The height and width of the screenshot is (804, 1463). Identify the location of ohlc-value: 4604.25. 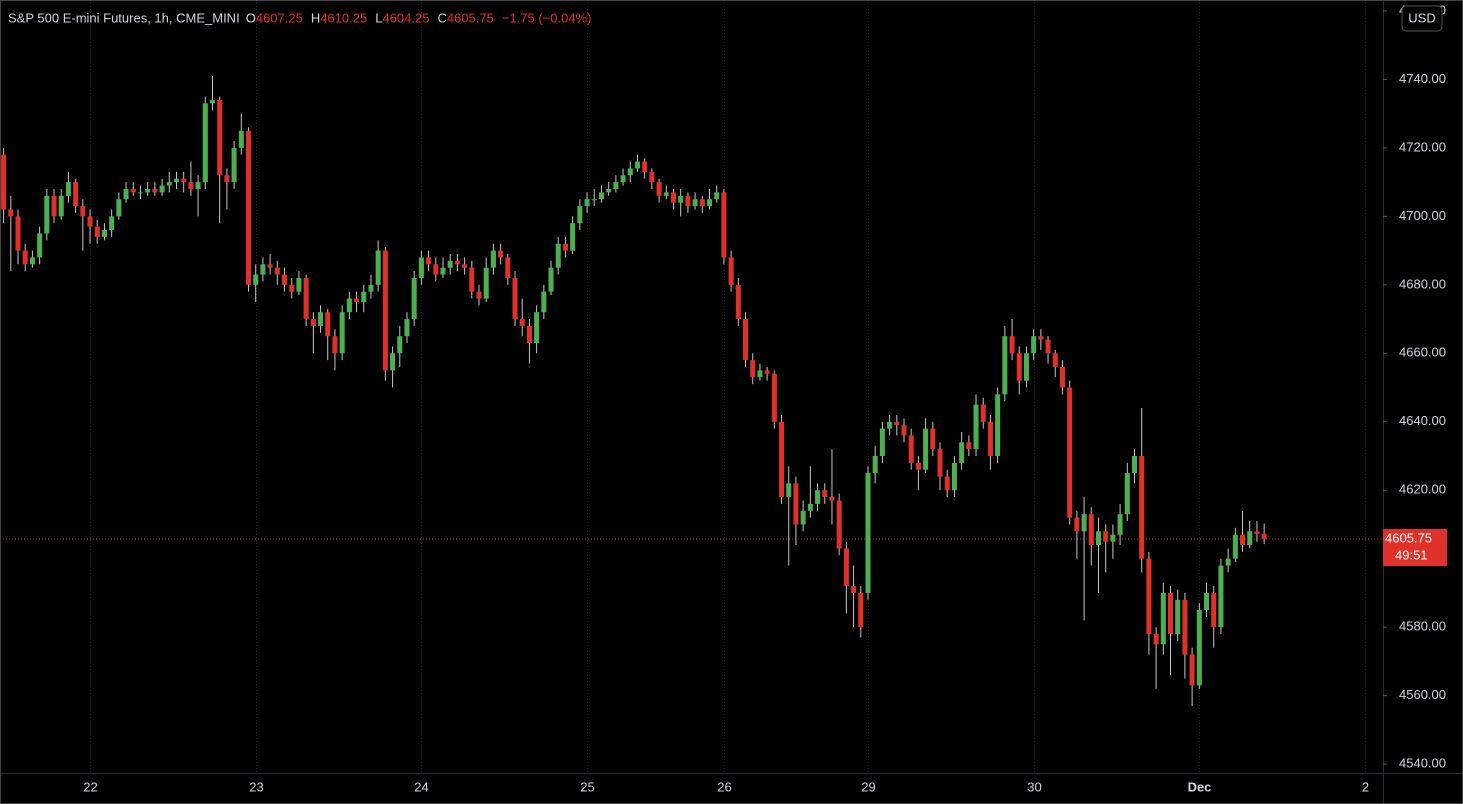
(405, 17).